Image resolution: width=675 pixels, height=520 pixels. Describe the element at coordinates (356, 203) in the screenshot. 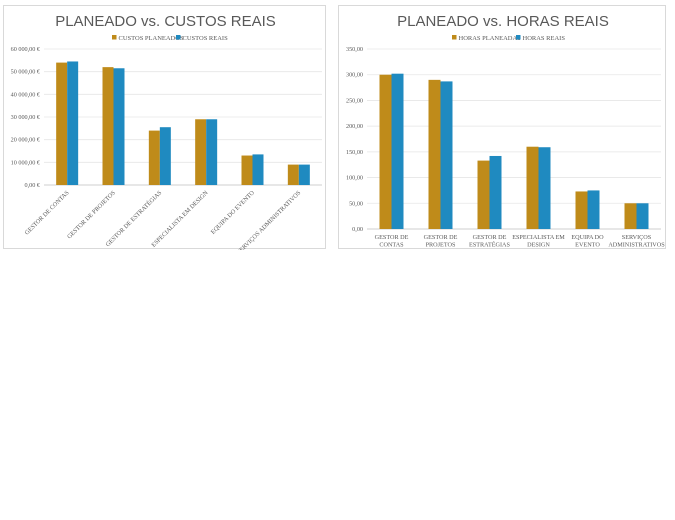

I see `y-tick-label: 50,00` at that location.